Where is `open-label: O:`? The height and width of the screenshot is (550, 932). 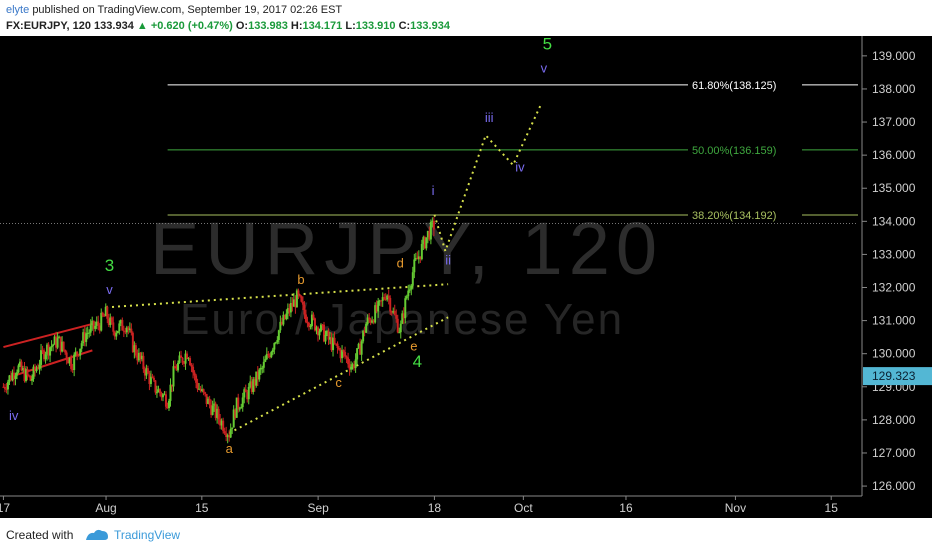
open-label: O: is located at coordinates (242, 26).